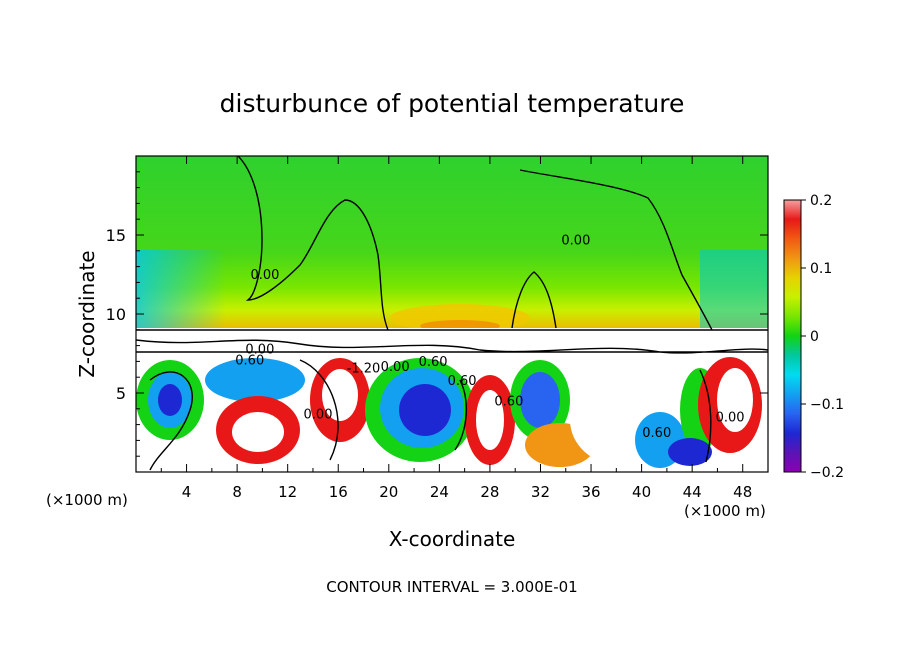 Image resolution: width=904 pixels, height=654 pixels. What do you see at coordinates (338, 492) in the screenshot?
I see `x-tick-label: 16` at bounding box center [338, 492].